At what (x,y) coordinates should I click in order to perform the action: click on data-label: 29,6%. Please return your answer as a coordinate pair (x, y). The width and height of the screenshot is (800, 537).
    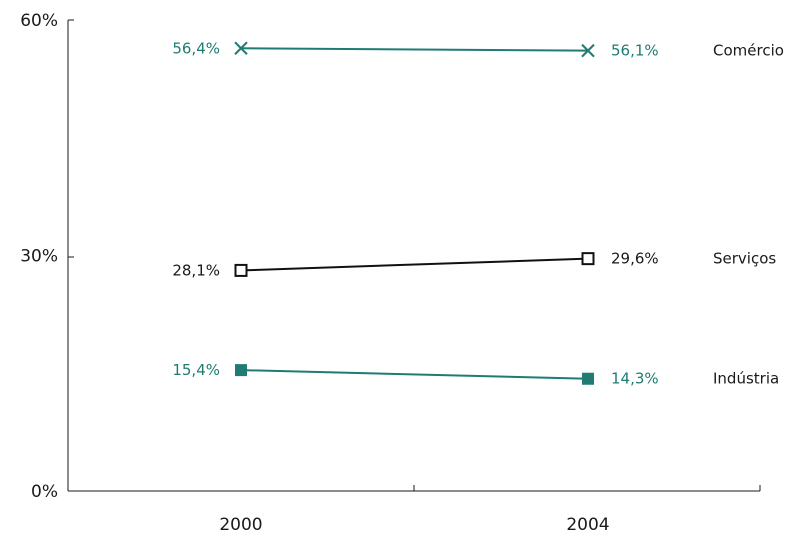
    Looking at the image, I should click on (635, 259).